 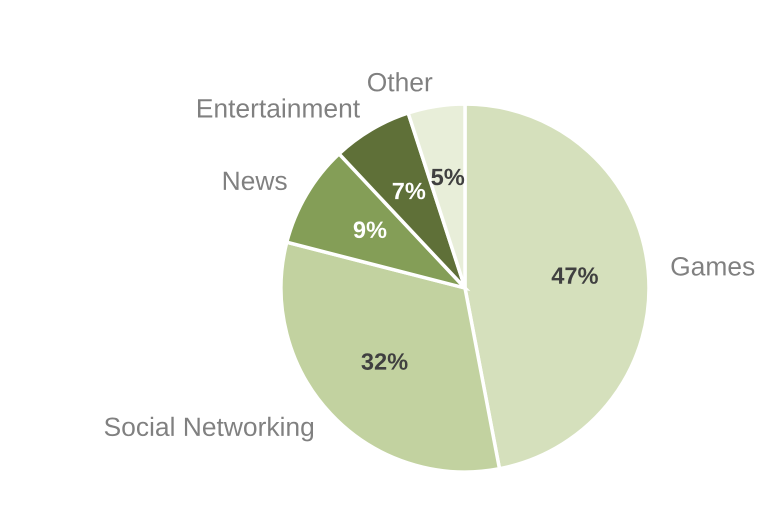 I want to click on slice-label: News, so click(x=255, y=181).